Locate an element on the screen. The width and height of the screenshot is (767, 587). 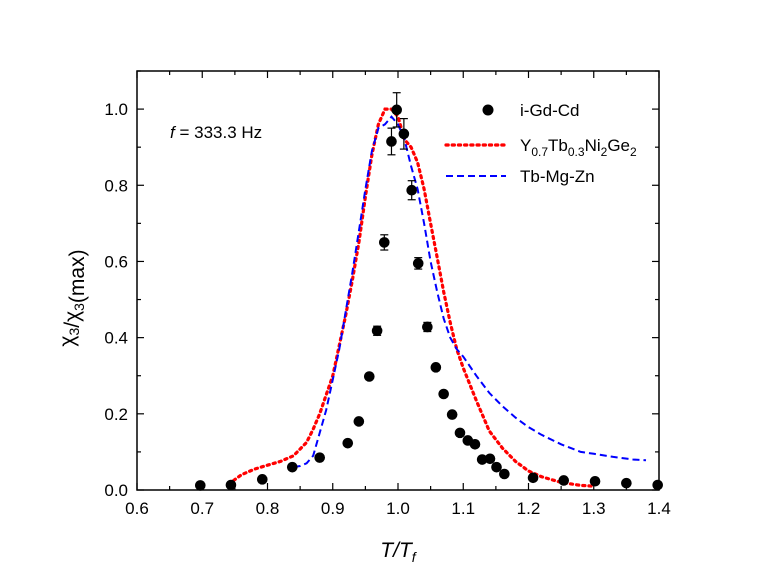
legend: i-Gd-Cd Y0.7Tb0.3Ni2Ge2 Tb-Mg-Zn is located at coordinates (540, 143).